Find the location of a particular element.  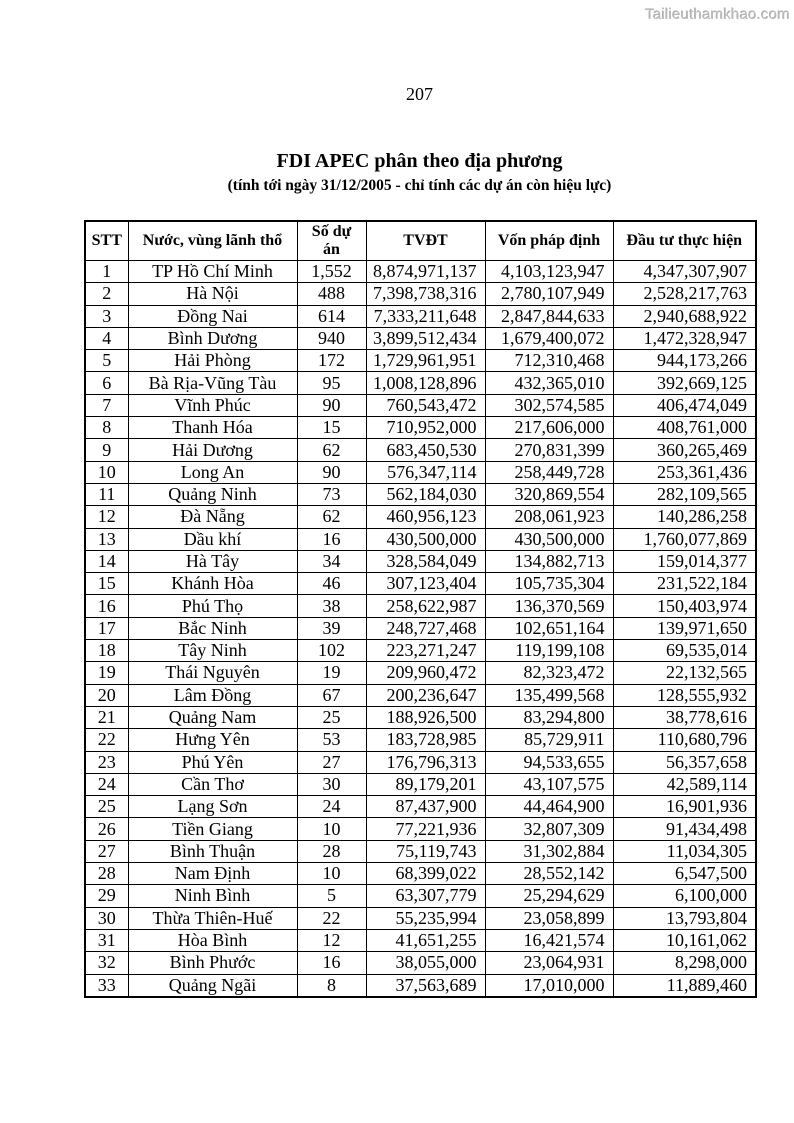

implemented-capital-cell: 56,357,658 is located at coordinates (684, 762).